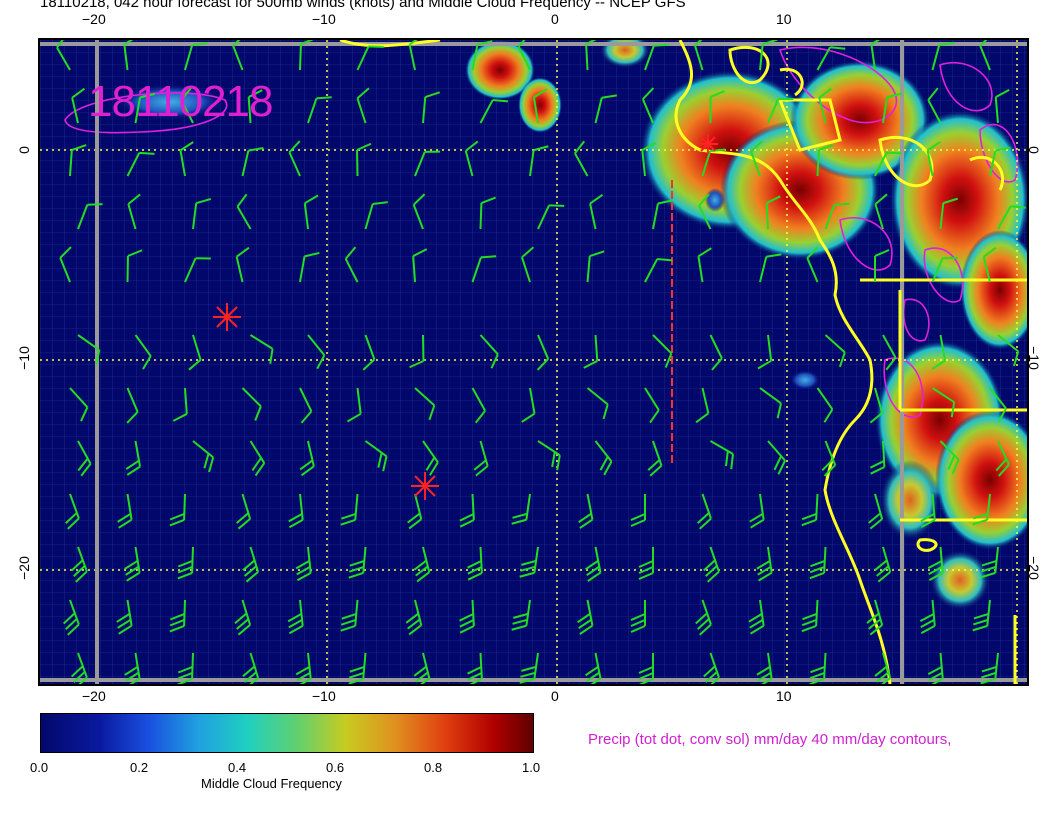 This screenshot has width=1056, height=816. Describe the element at coordinates (335, 767) in the screenshot. I see `colorbar-tick: 0.6` at that location.